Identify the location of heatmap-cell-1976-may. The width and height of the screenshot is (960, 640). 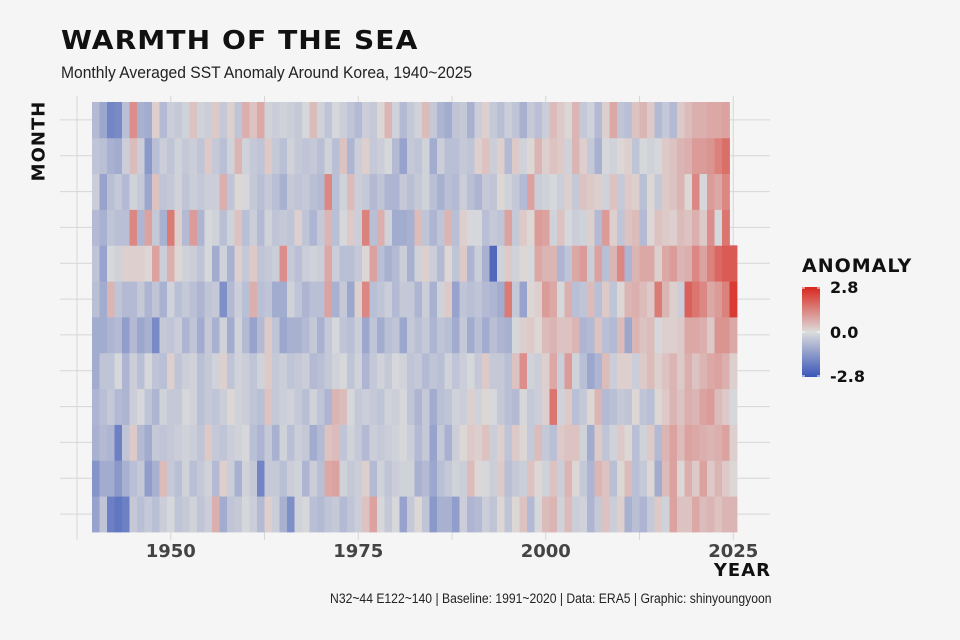
(366, 371).